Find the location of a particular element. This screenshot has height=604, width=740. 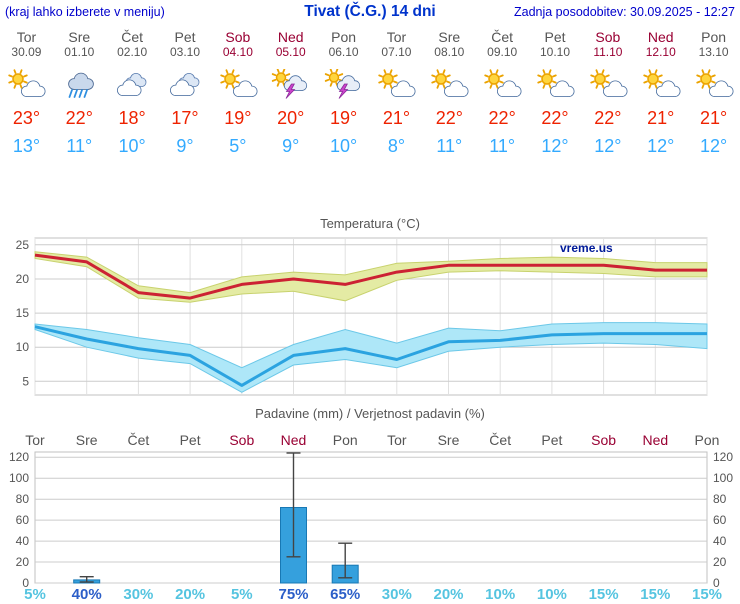

day-name: Sre is located at coordinates (79, 37).